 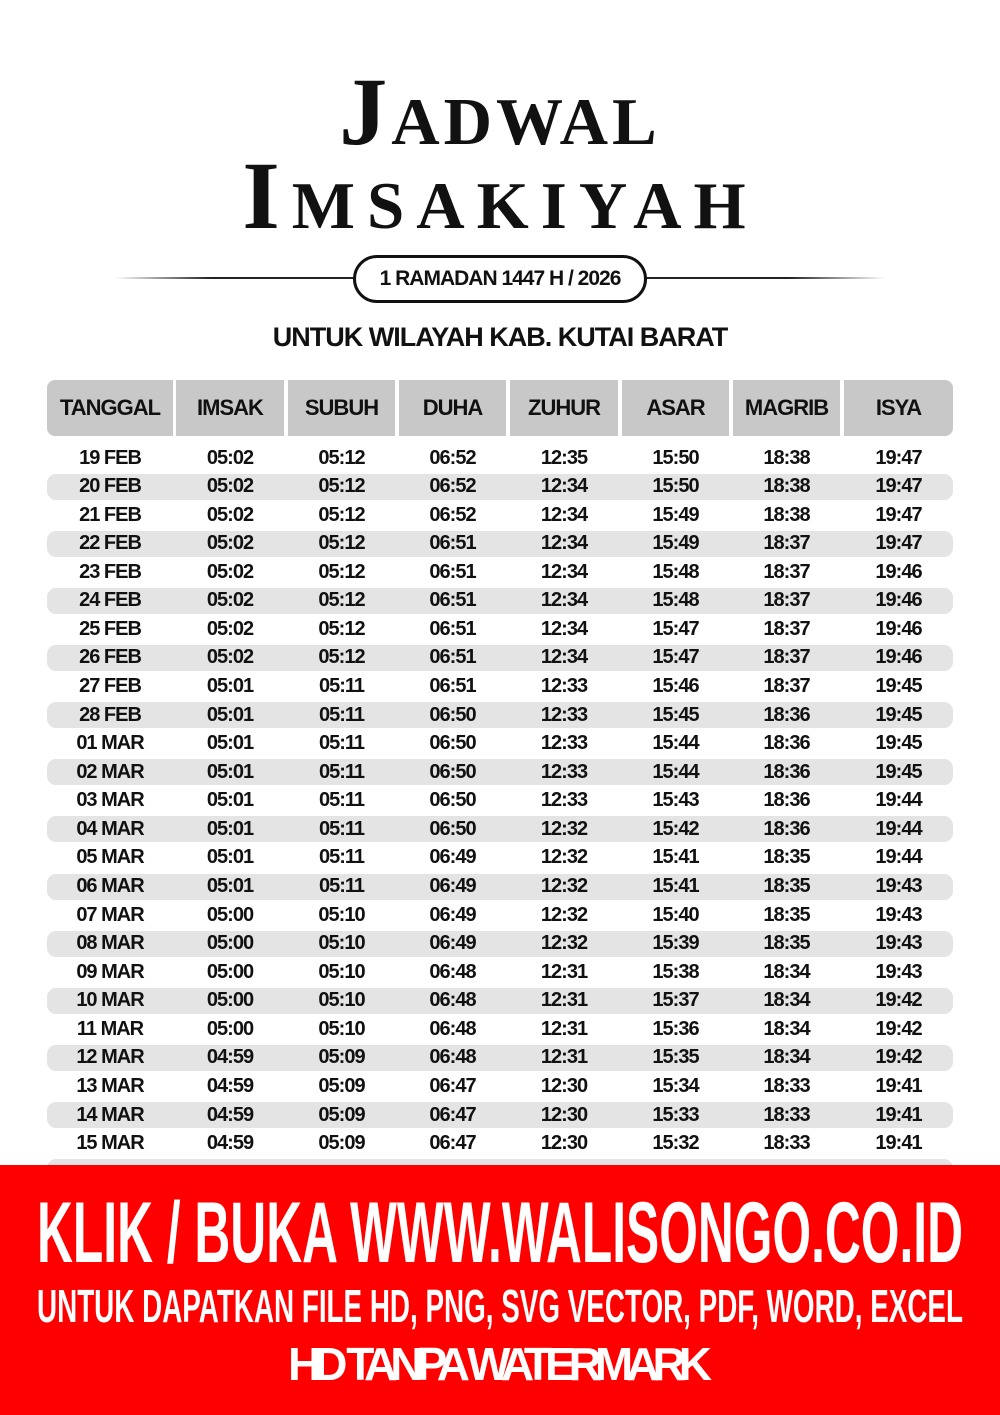 I want to click on cell-asar: 15:50, so click(x=675, y=487).